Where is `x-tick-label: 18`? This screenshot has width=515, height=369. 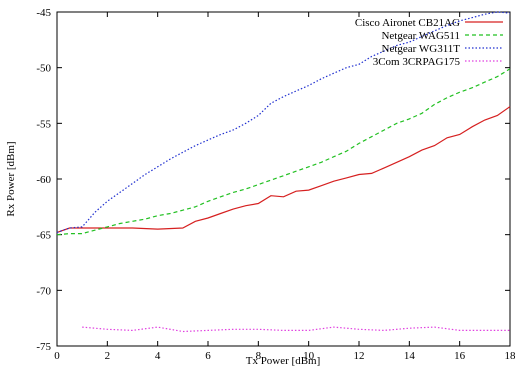 x-tick-label: 18 is located at coordinates (510, 356).